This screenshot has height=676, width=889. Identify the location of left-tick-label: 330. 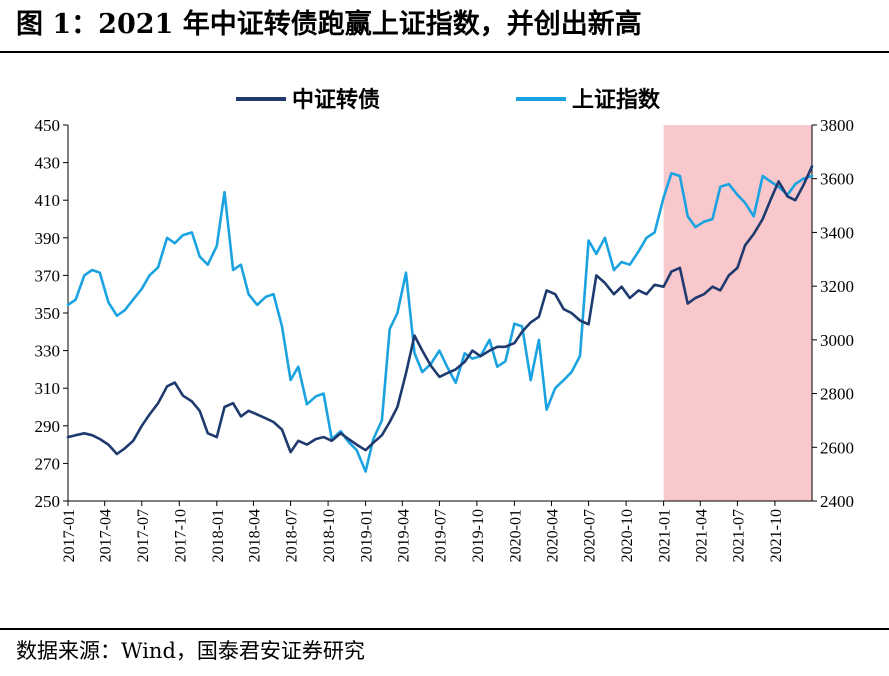
(48, 351).